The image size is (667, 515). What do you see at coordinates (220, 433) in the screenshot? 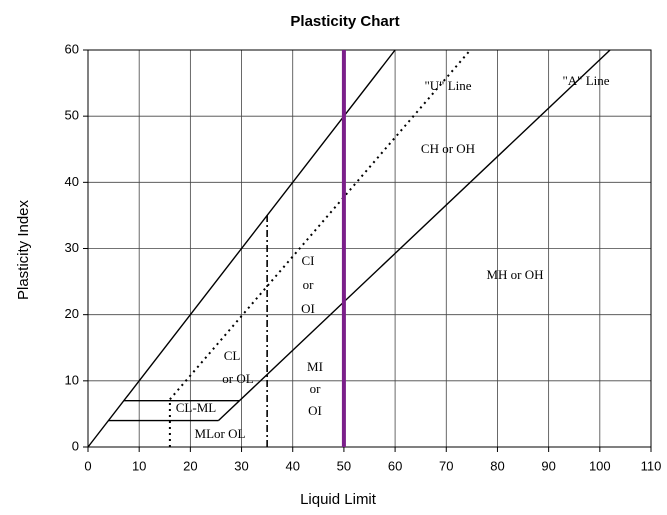
I see `region-label: MLor OL` at bounding box center [220, 433].